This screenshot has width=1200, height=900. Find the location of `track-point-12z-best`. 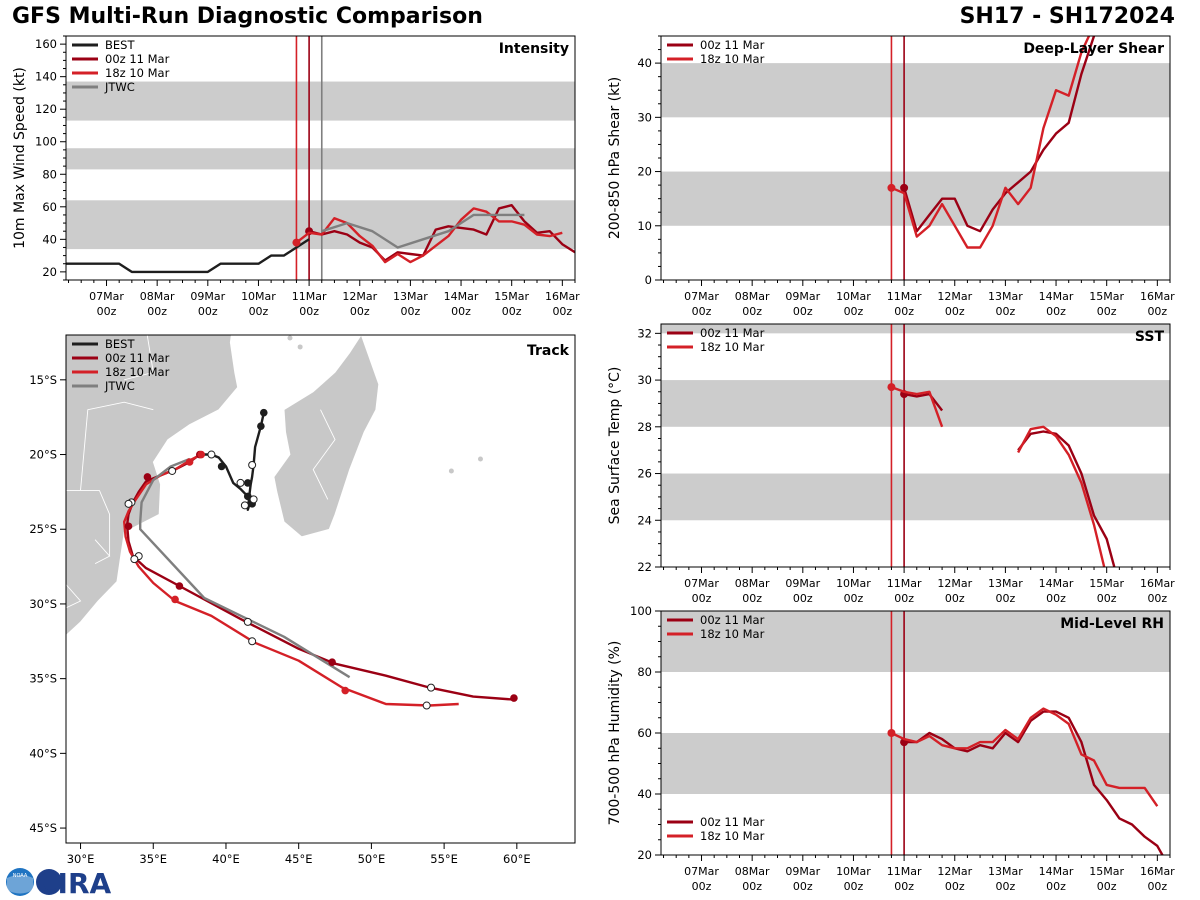

track-point-12z-best is located at coordinates (211, 454).